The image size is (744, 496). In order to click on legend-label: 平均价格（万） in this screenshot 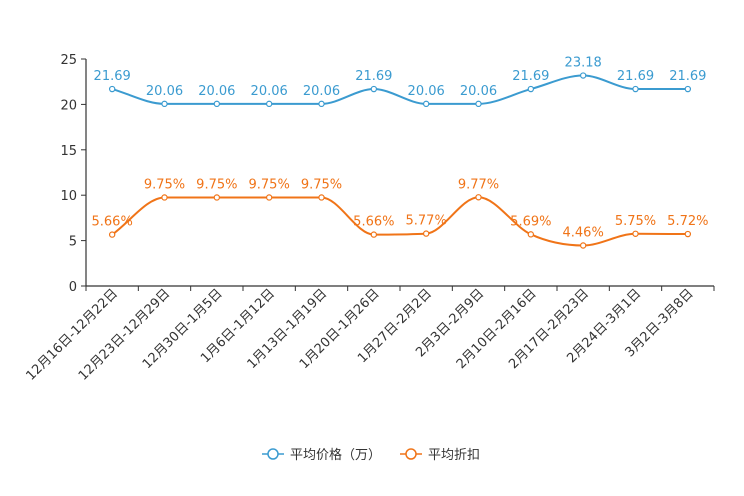, I will do `click(335, 455)`.